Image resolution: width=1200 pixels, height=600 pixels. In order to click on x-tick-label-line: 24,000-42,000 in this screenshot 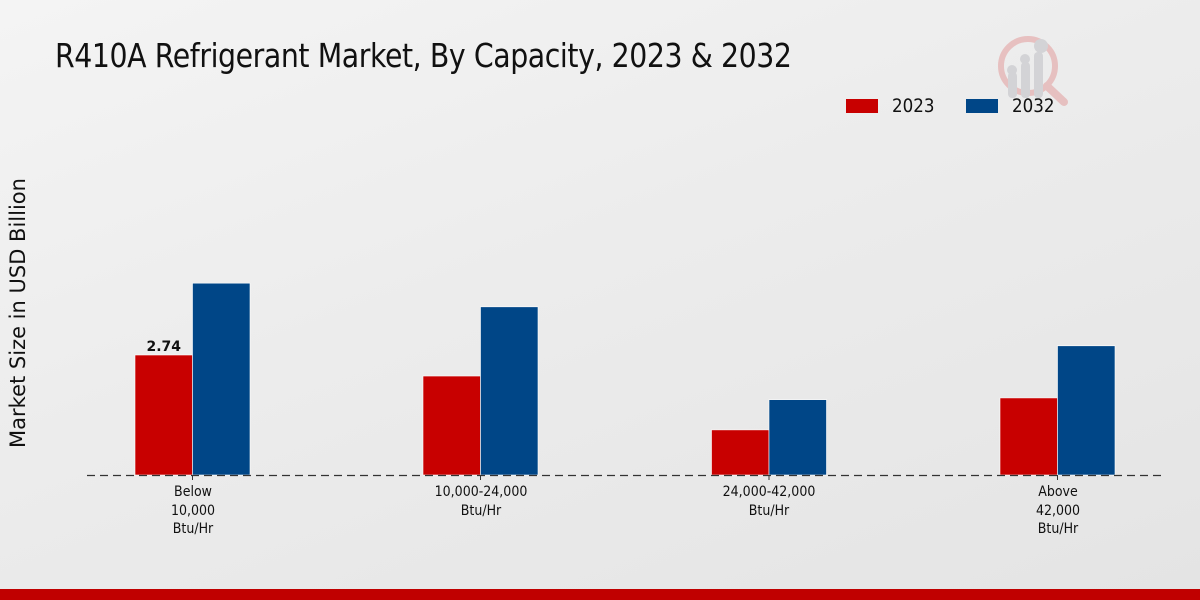, I will do `click(769, 492)`.